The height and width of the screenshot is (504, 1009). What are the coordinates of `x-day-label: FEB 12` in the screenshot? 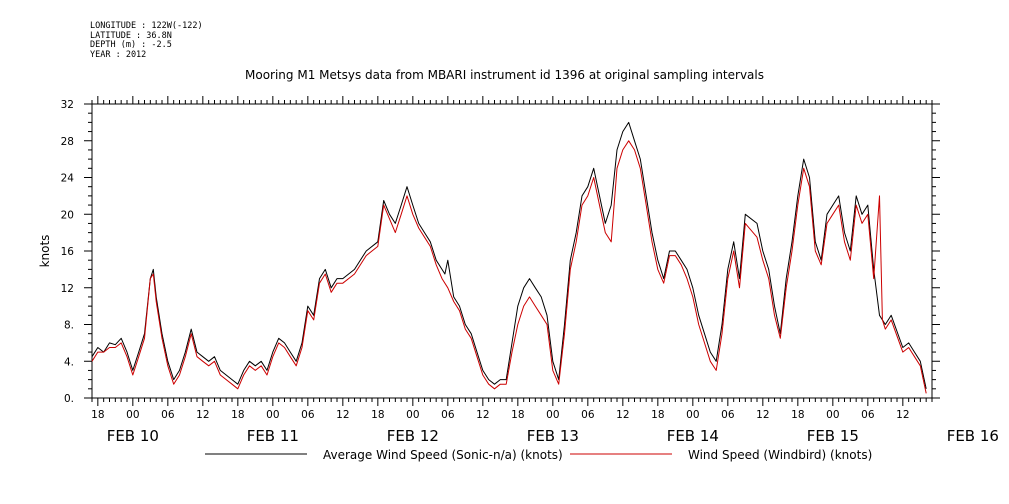 It's located at (413, 436).